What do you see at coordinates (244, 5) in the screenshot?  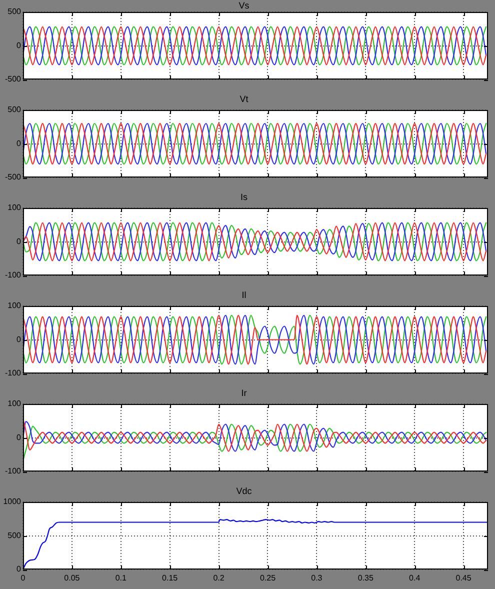 I see `chart-title: Vs` at bounding box center [244, 5].